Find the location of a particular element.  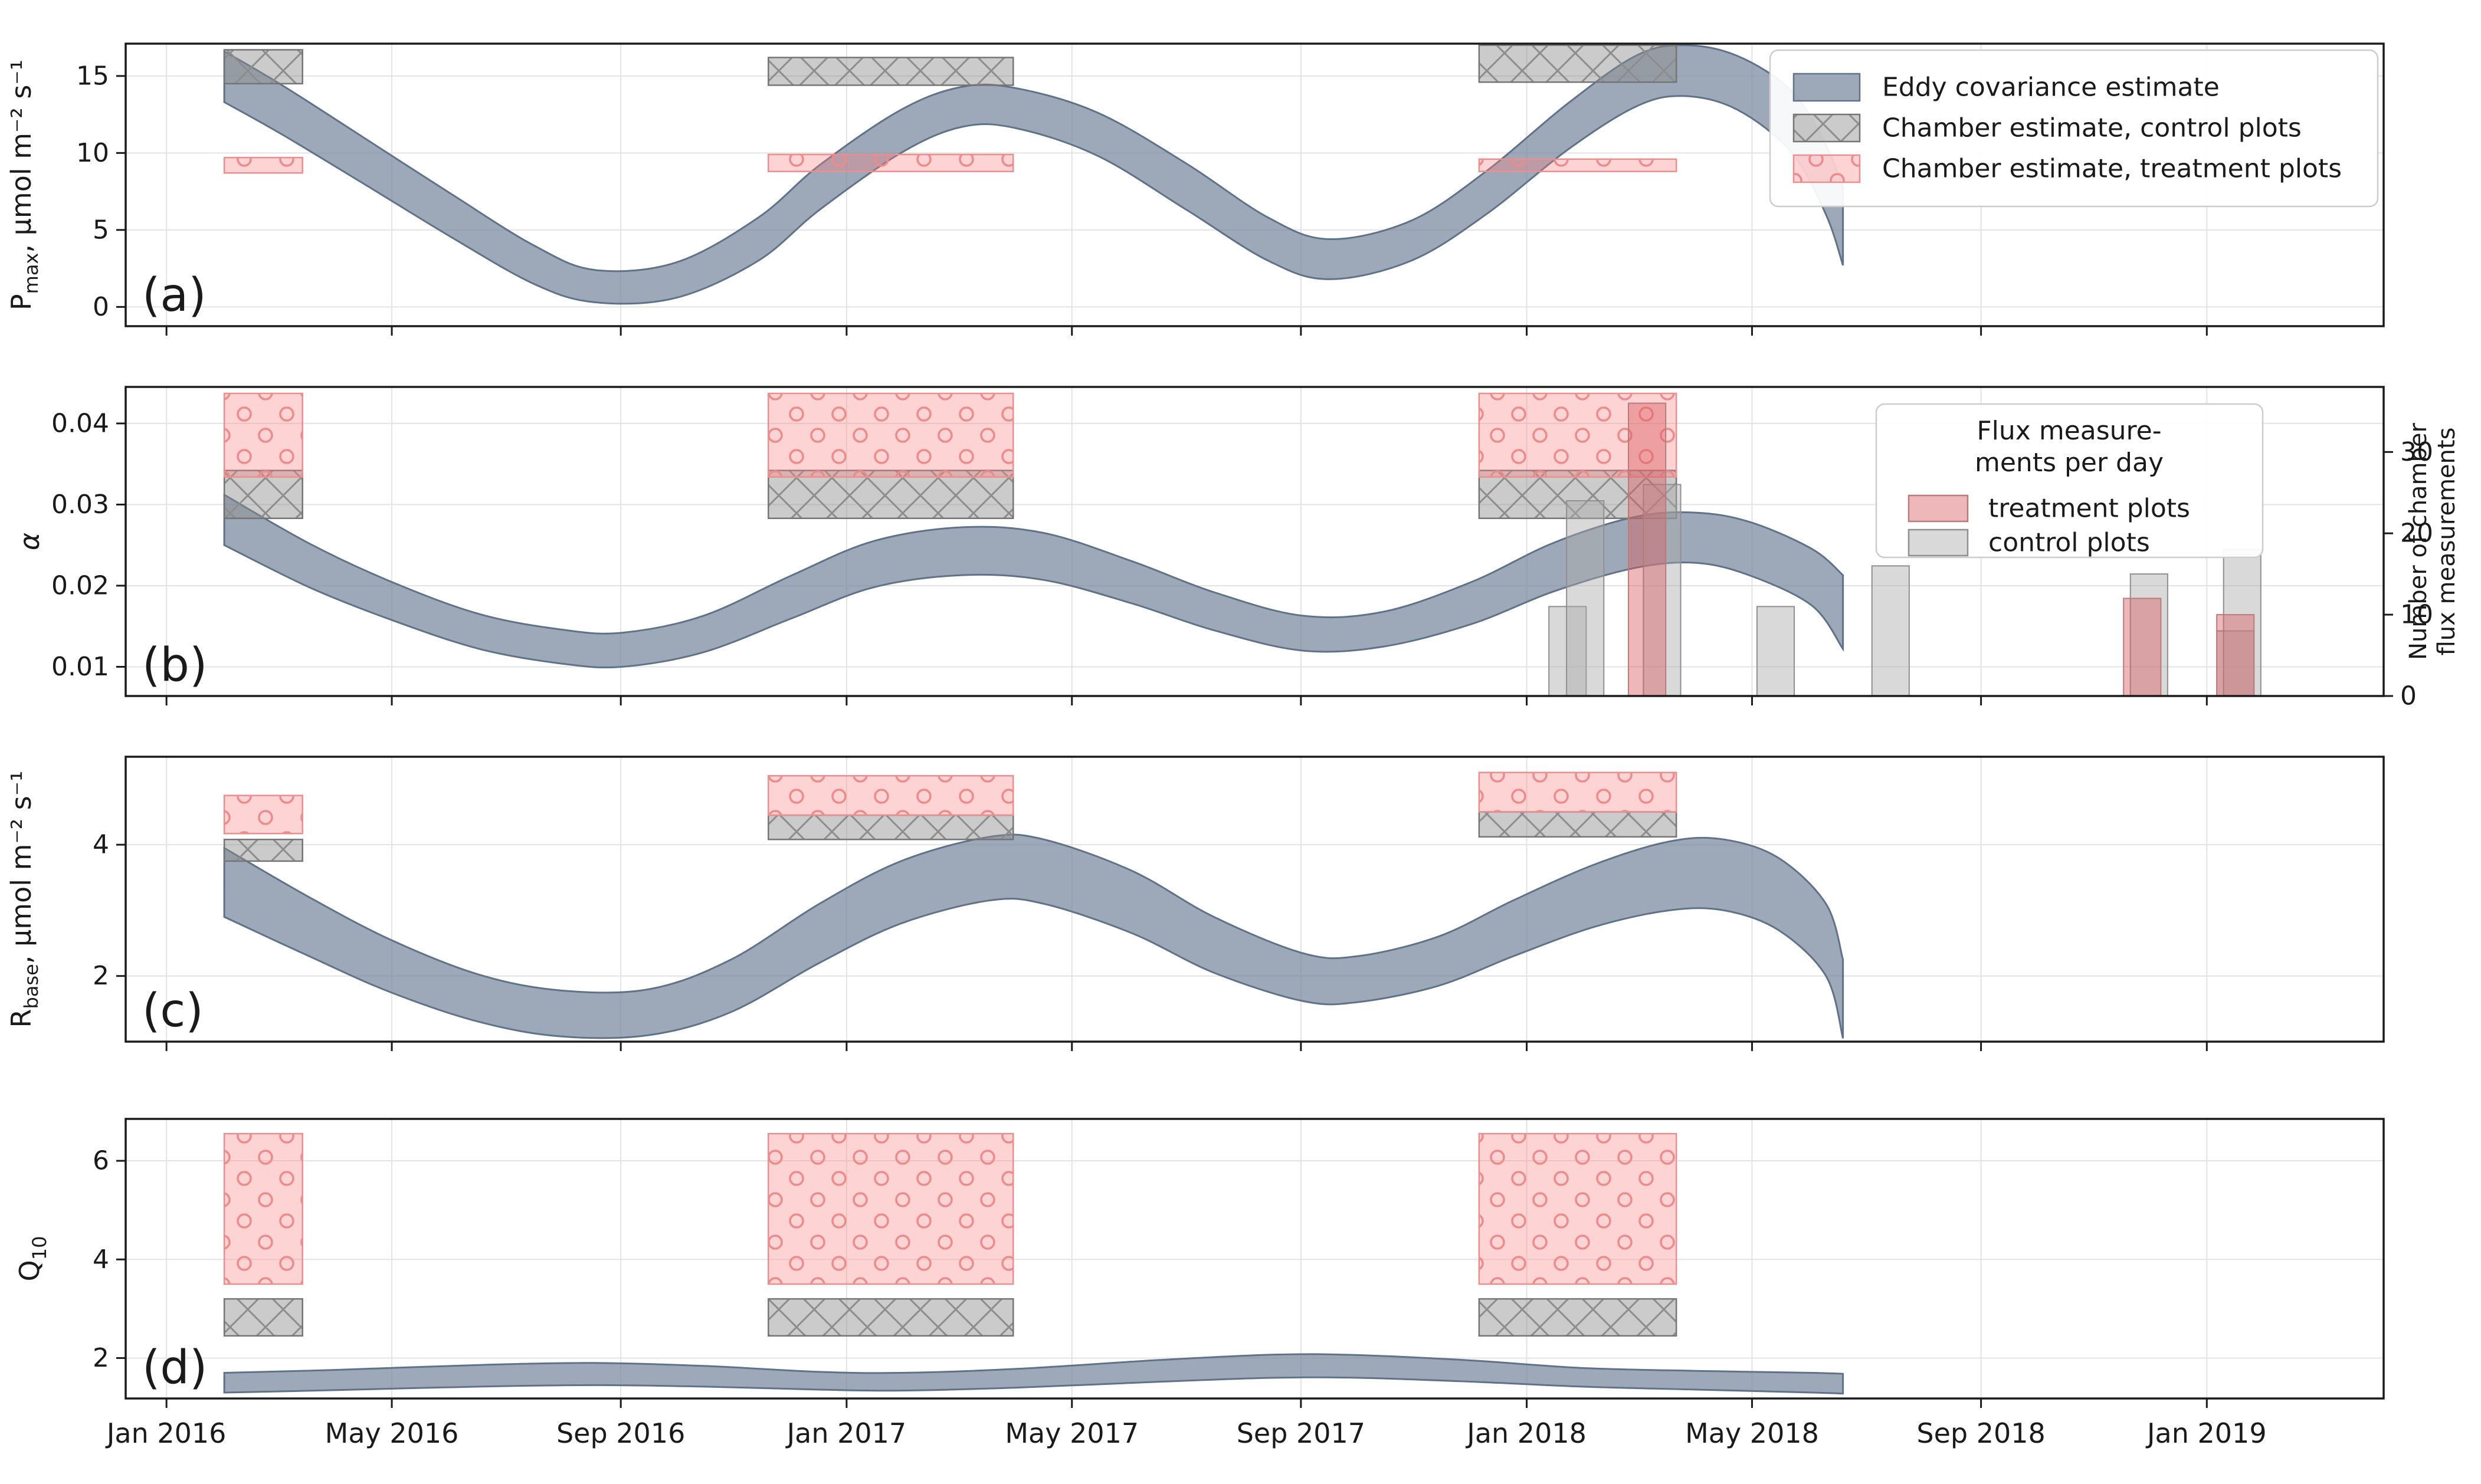

panel-a-chamber-box-control-2-edge is located at coordinates (1577, 63).